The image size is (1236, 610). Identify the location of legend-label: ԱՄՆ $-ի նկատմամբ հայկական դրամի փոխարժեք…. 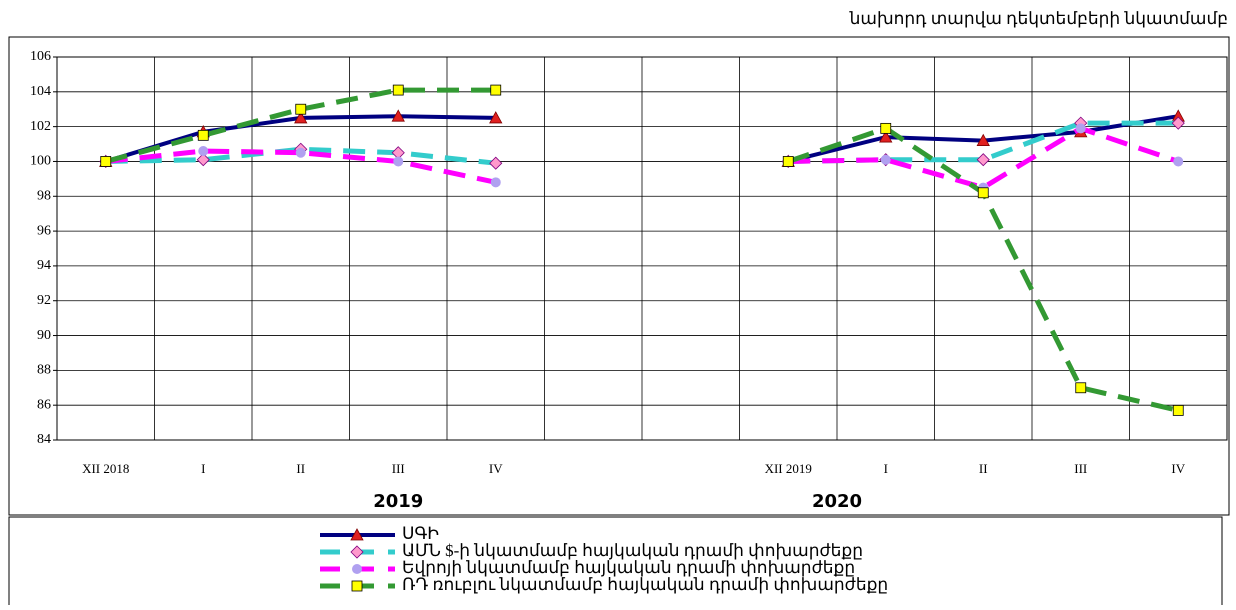
(632, 550).